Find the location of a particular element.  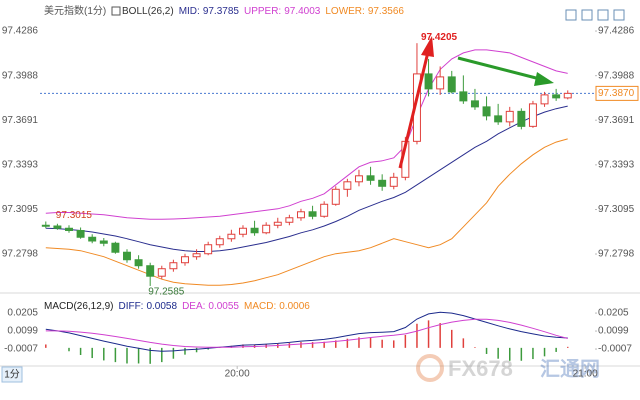

watermark: FX678 汇通网 is located at coordinates (508, 368).